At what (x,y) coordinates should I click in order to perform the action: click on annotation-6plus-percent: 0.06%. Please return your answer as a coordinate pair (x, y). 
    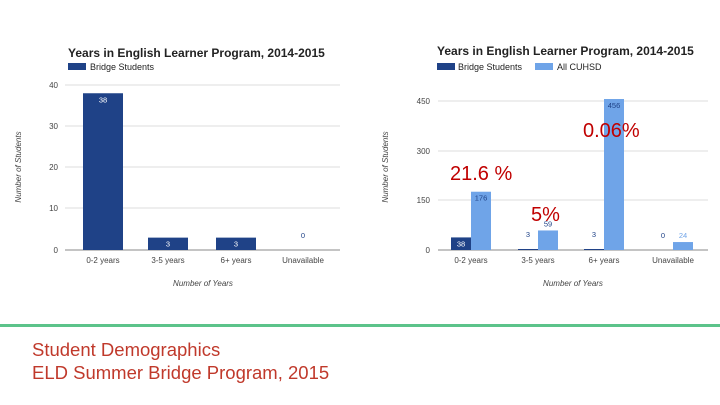
    Looking at the image, I should click on (611, 131).